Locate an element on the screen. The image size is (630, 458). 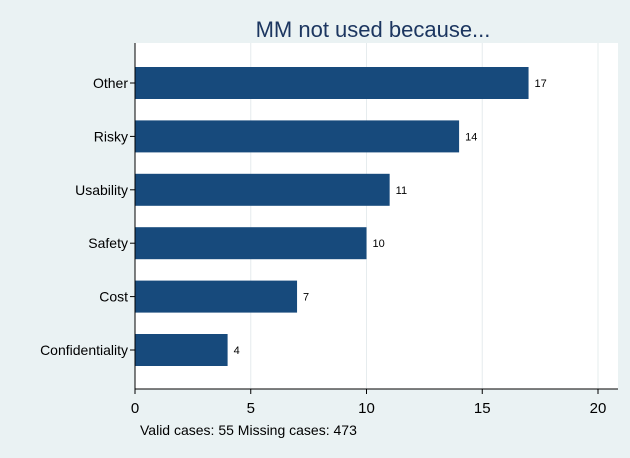
category-label: Confidentiality is located at coordinates (84, 350).